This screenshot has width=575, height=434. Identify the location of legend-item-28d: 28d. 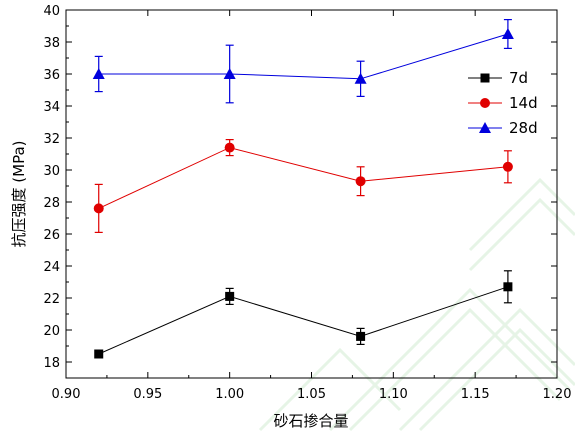
(503, 128).